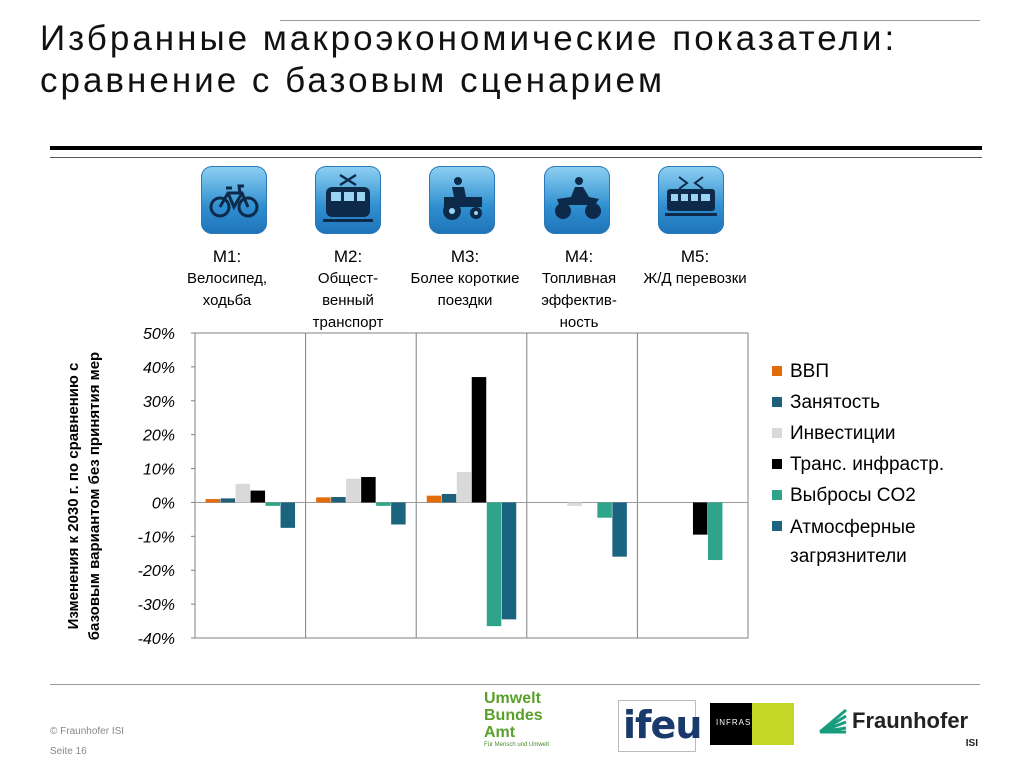  Describe the element at coordinates (734, 722) in the screenshot. I see `infras-text: INFRAS` at that location.